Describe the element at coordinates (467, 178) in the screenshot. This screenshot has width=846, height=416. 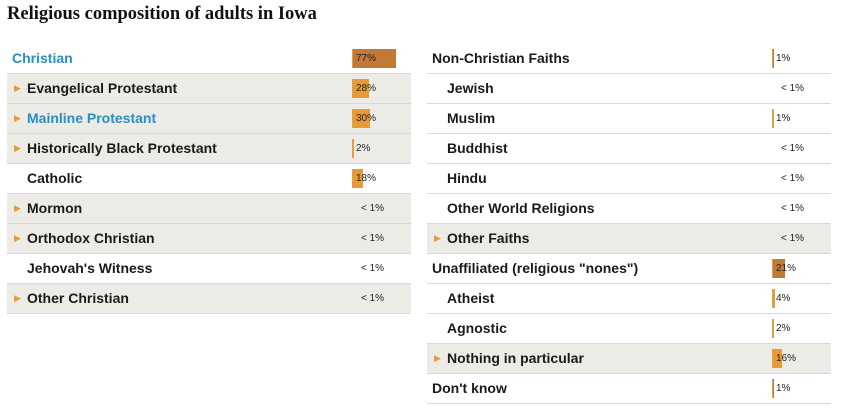
I see `row-label: Hindu` at that location.